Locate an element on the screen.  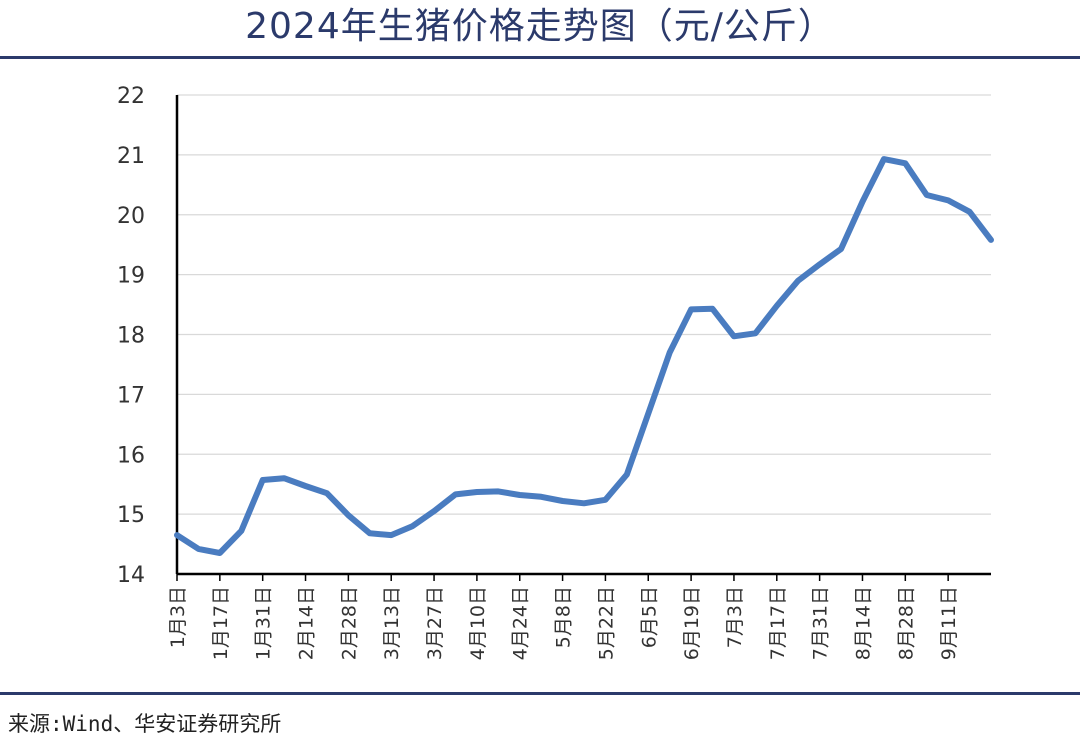
x-tick-label: 1月17日 is located at coordinates (221, 623).